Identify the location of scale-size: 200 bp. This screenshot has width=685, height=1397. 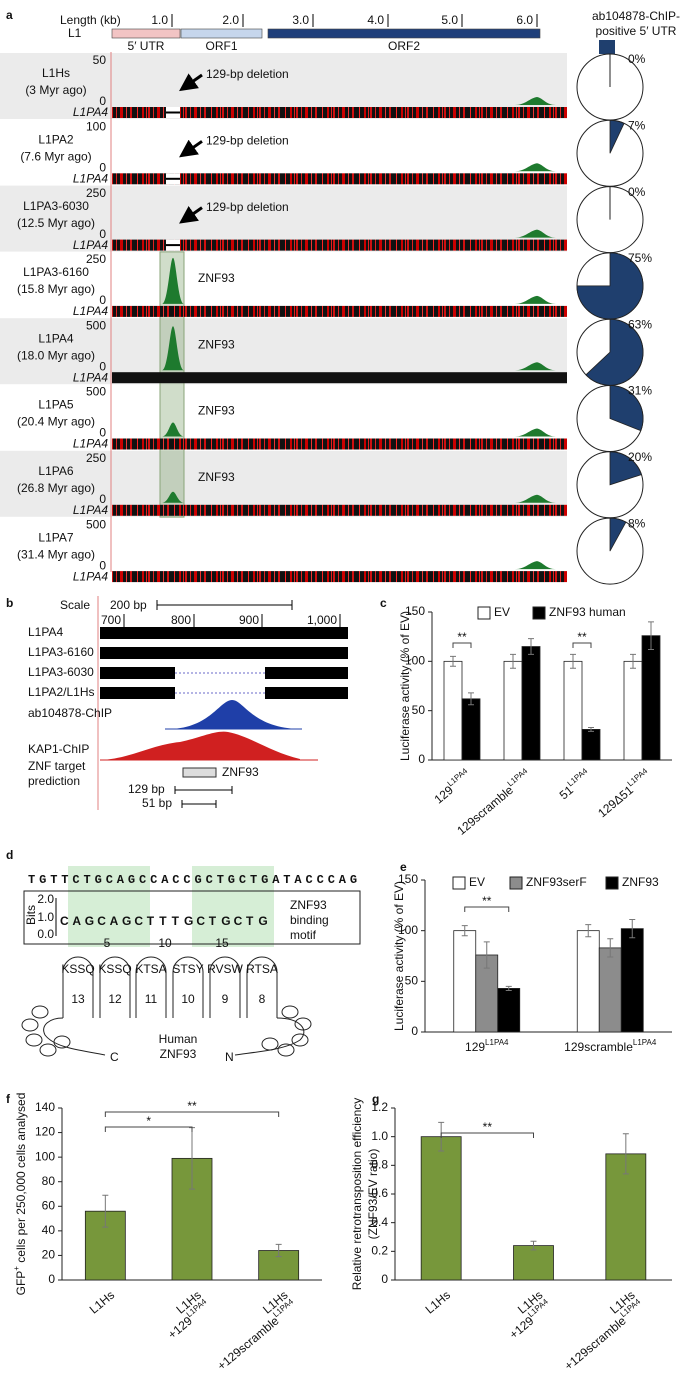
(128, 605).